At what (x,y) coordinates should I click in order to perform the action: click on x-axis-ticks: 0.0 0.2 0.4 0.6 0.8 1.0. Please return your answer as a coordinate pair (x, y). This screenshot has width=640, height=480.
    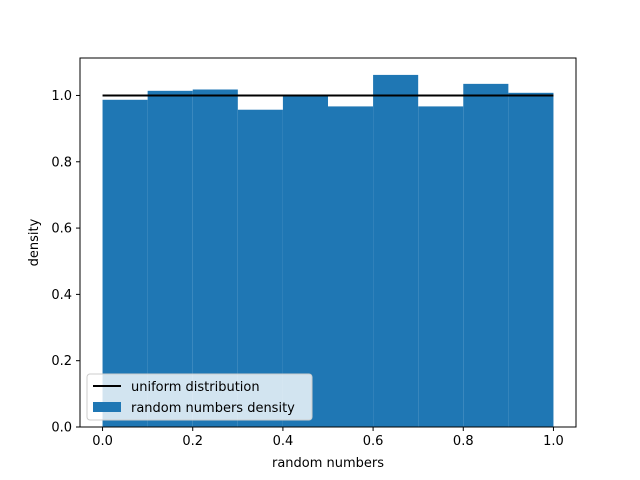
    Looking at the image, I should click on (328, 438).